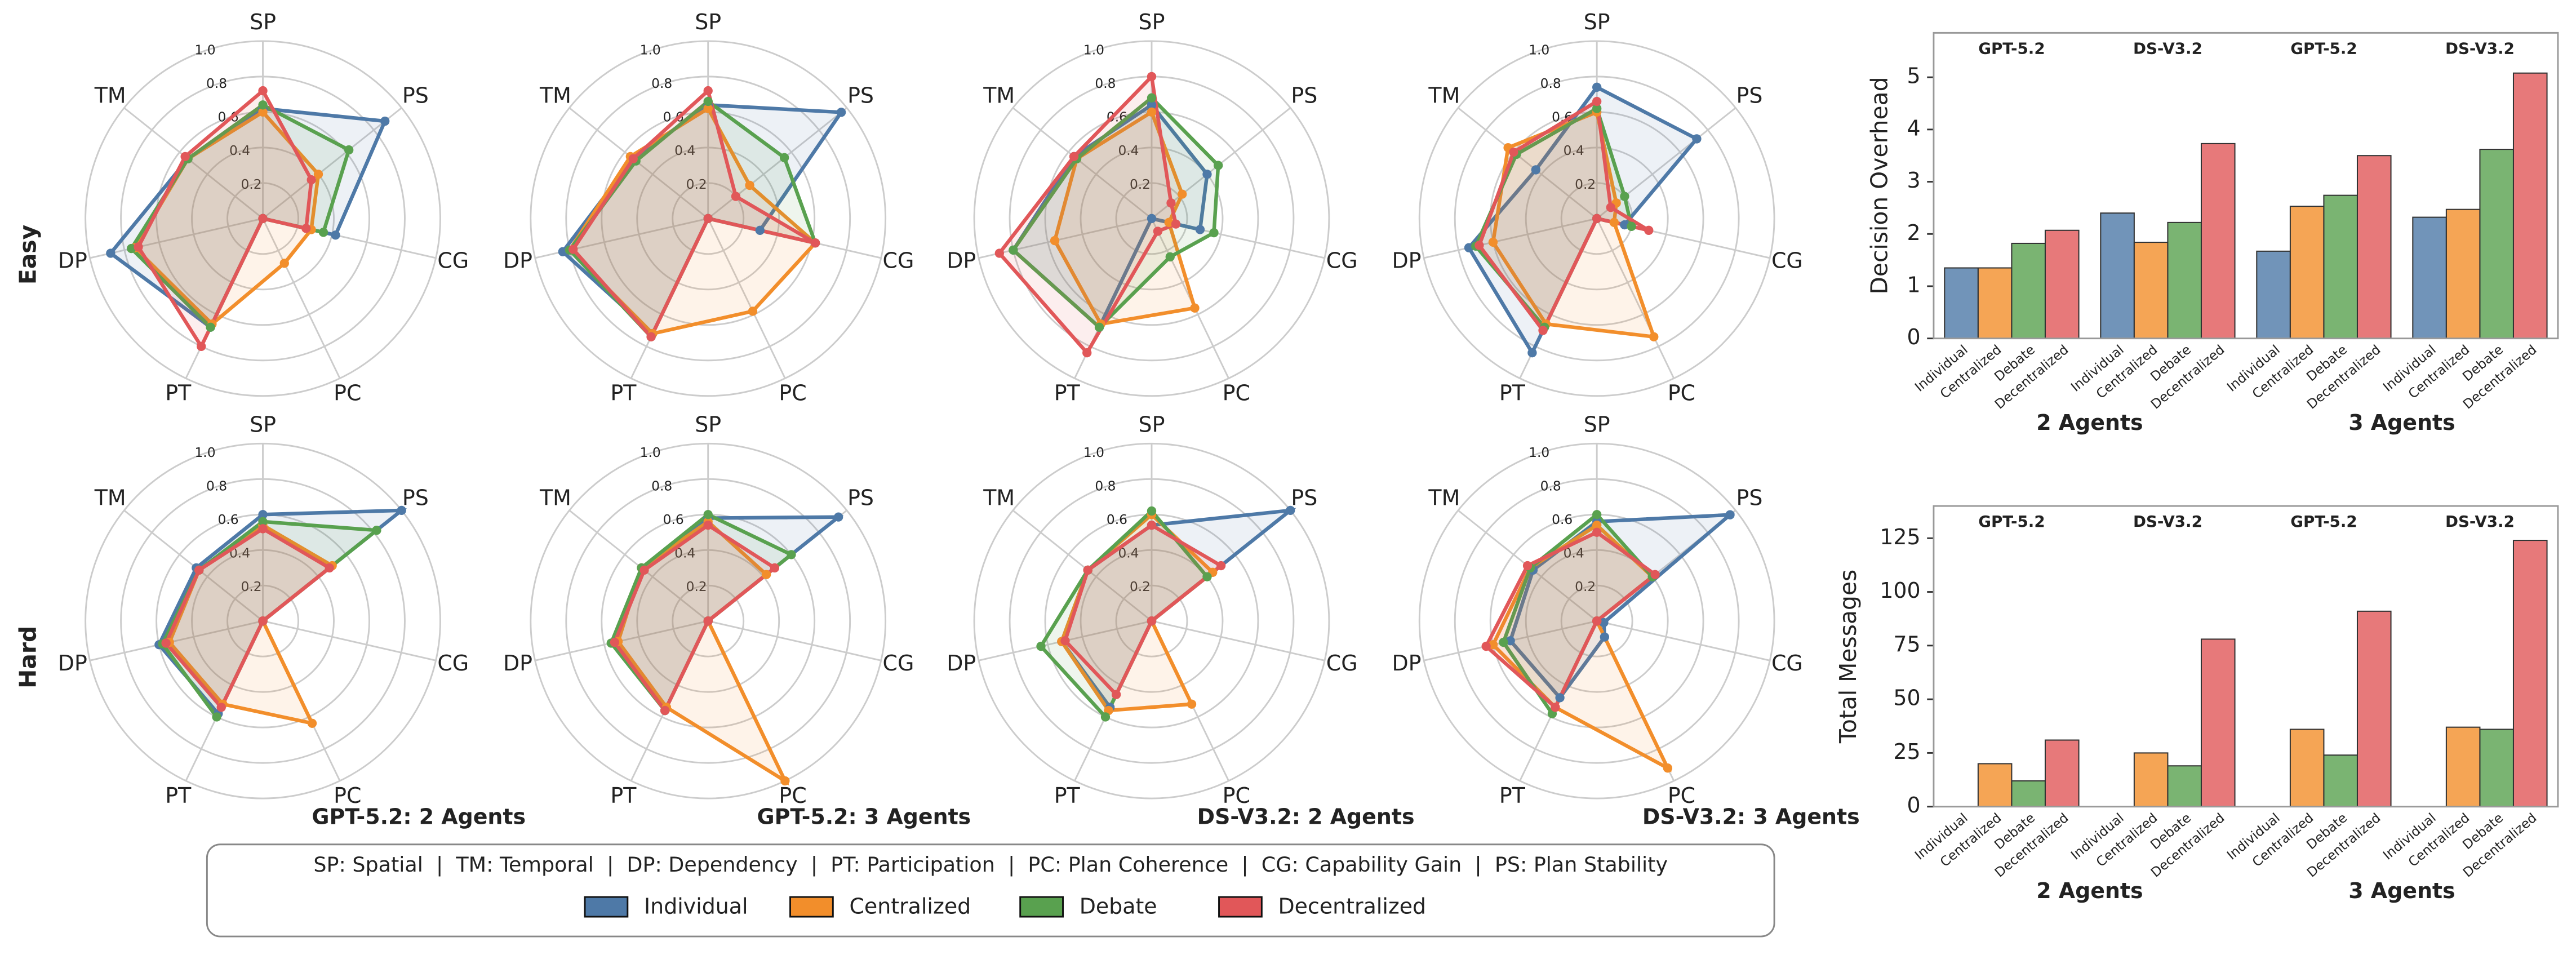  Describe the element at coordinates (1562, 519) in the screenshot. I see `r-tick-label: 0.6` at that location.